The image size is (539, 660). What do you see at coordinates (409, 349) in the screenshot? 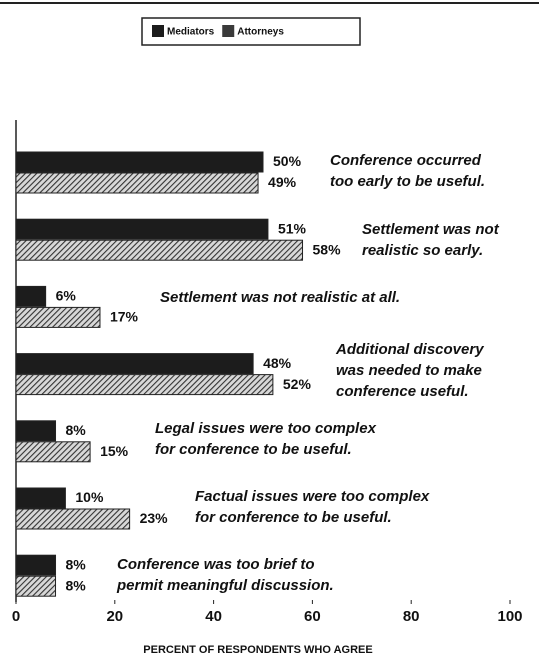
I see `category-label: Additional discovery` at bounding box center [409, 349].